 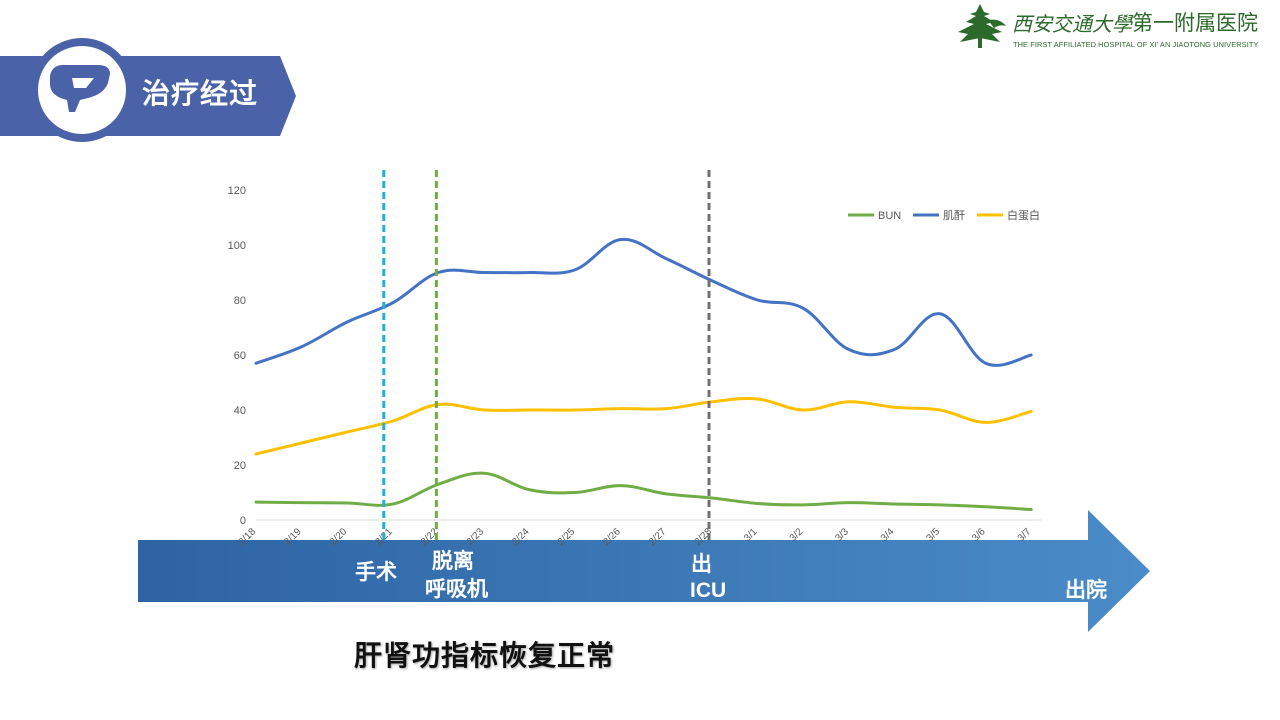 I want to click on y-tick-label: 40, so click(x=240, y=411).